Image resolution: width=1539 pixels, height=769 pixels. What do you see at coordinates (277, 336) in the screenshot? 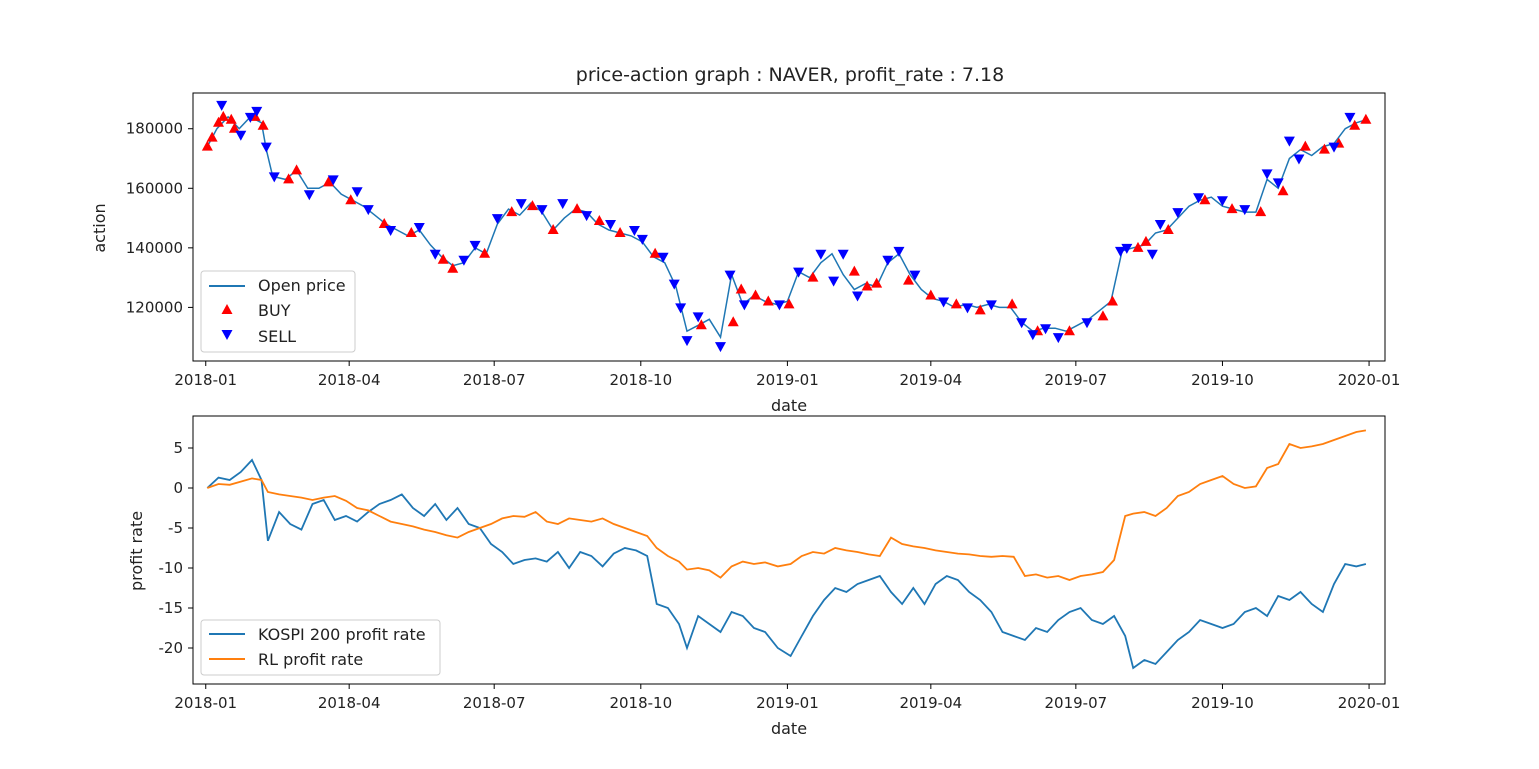
I see `legend-sell-label: SELL` at bounding box center [277, 336].